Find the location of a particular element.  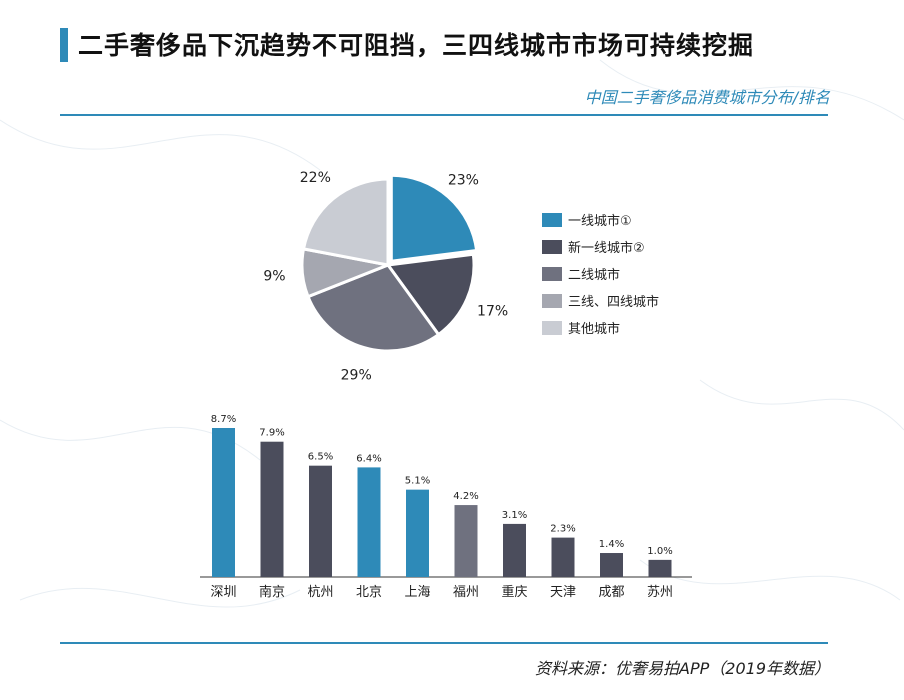

bar-value-label: 6.4% is located at coordinates (368, 458).